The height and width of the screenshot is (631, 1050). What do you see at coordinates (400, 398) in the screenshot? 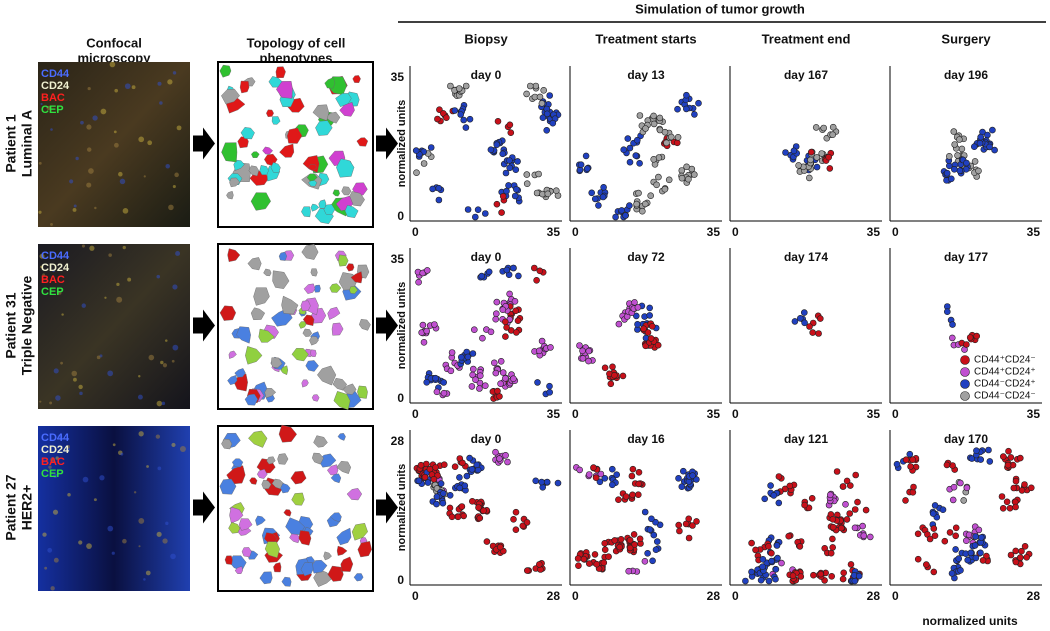
I see `y-tick-label: 0` at bounding box center [400, 398].